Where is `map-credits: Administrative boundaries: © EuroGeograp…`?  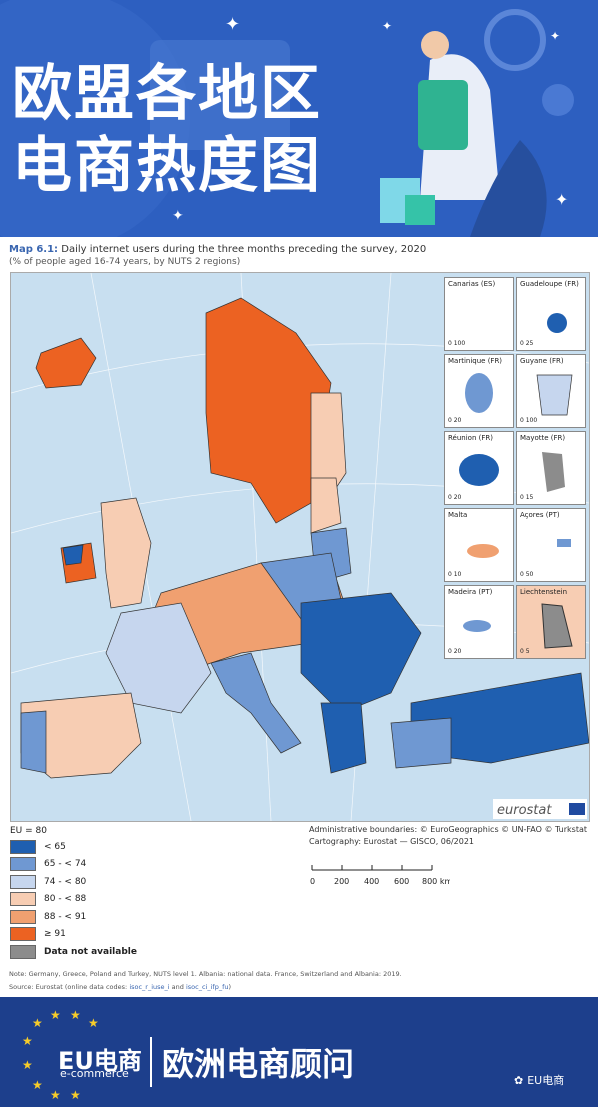
map-credits: Administrative boundaries: © EuroGeograp… is located at coordinates (448, 836).